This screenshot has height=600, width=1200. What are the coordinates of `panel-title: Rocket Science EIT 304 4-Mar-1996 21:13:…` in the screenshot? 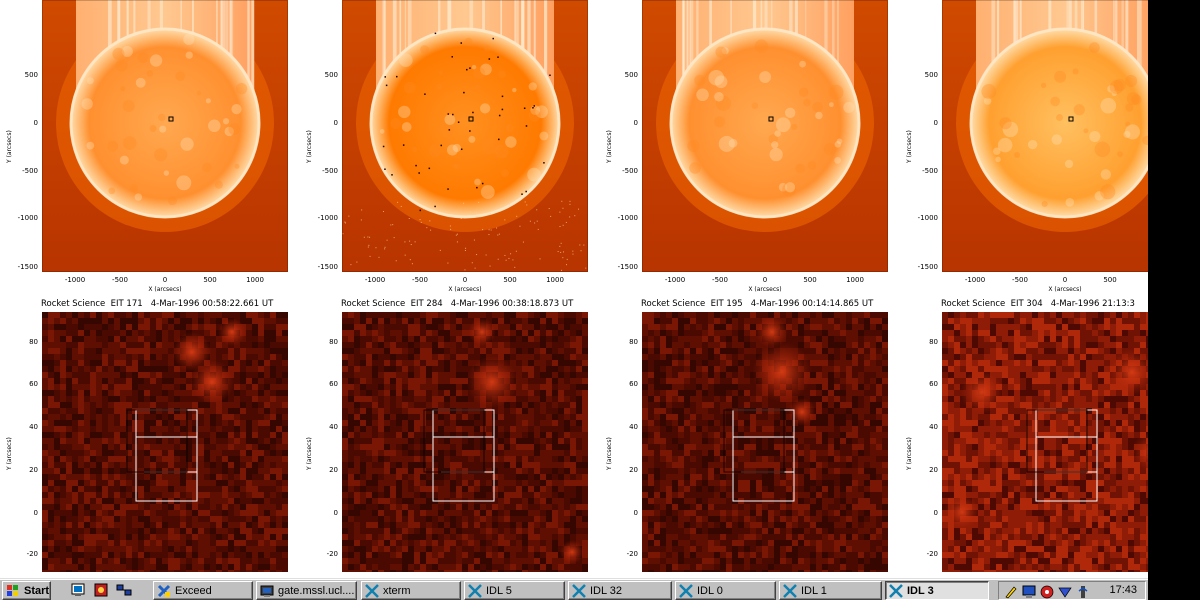 It's located at (1038, 304).